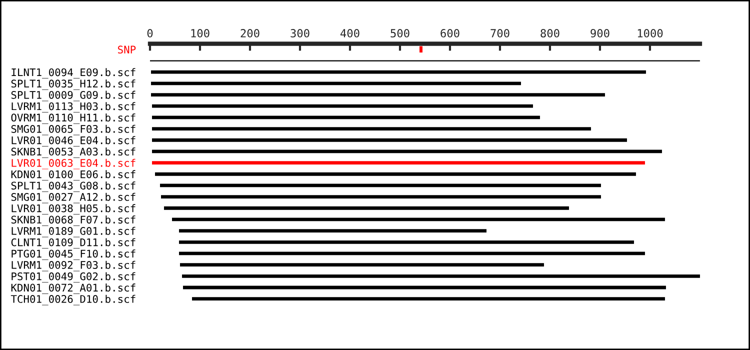 The image size is (750, 350). What do you see at coordinates (74, 107) in the screenshot?
I see `y-tick-label: LVRM1_0113_H03.b.scf` at bounding box center [74, 107].